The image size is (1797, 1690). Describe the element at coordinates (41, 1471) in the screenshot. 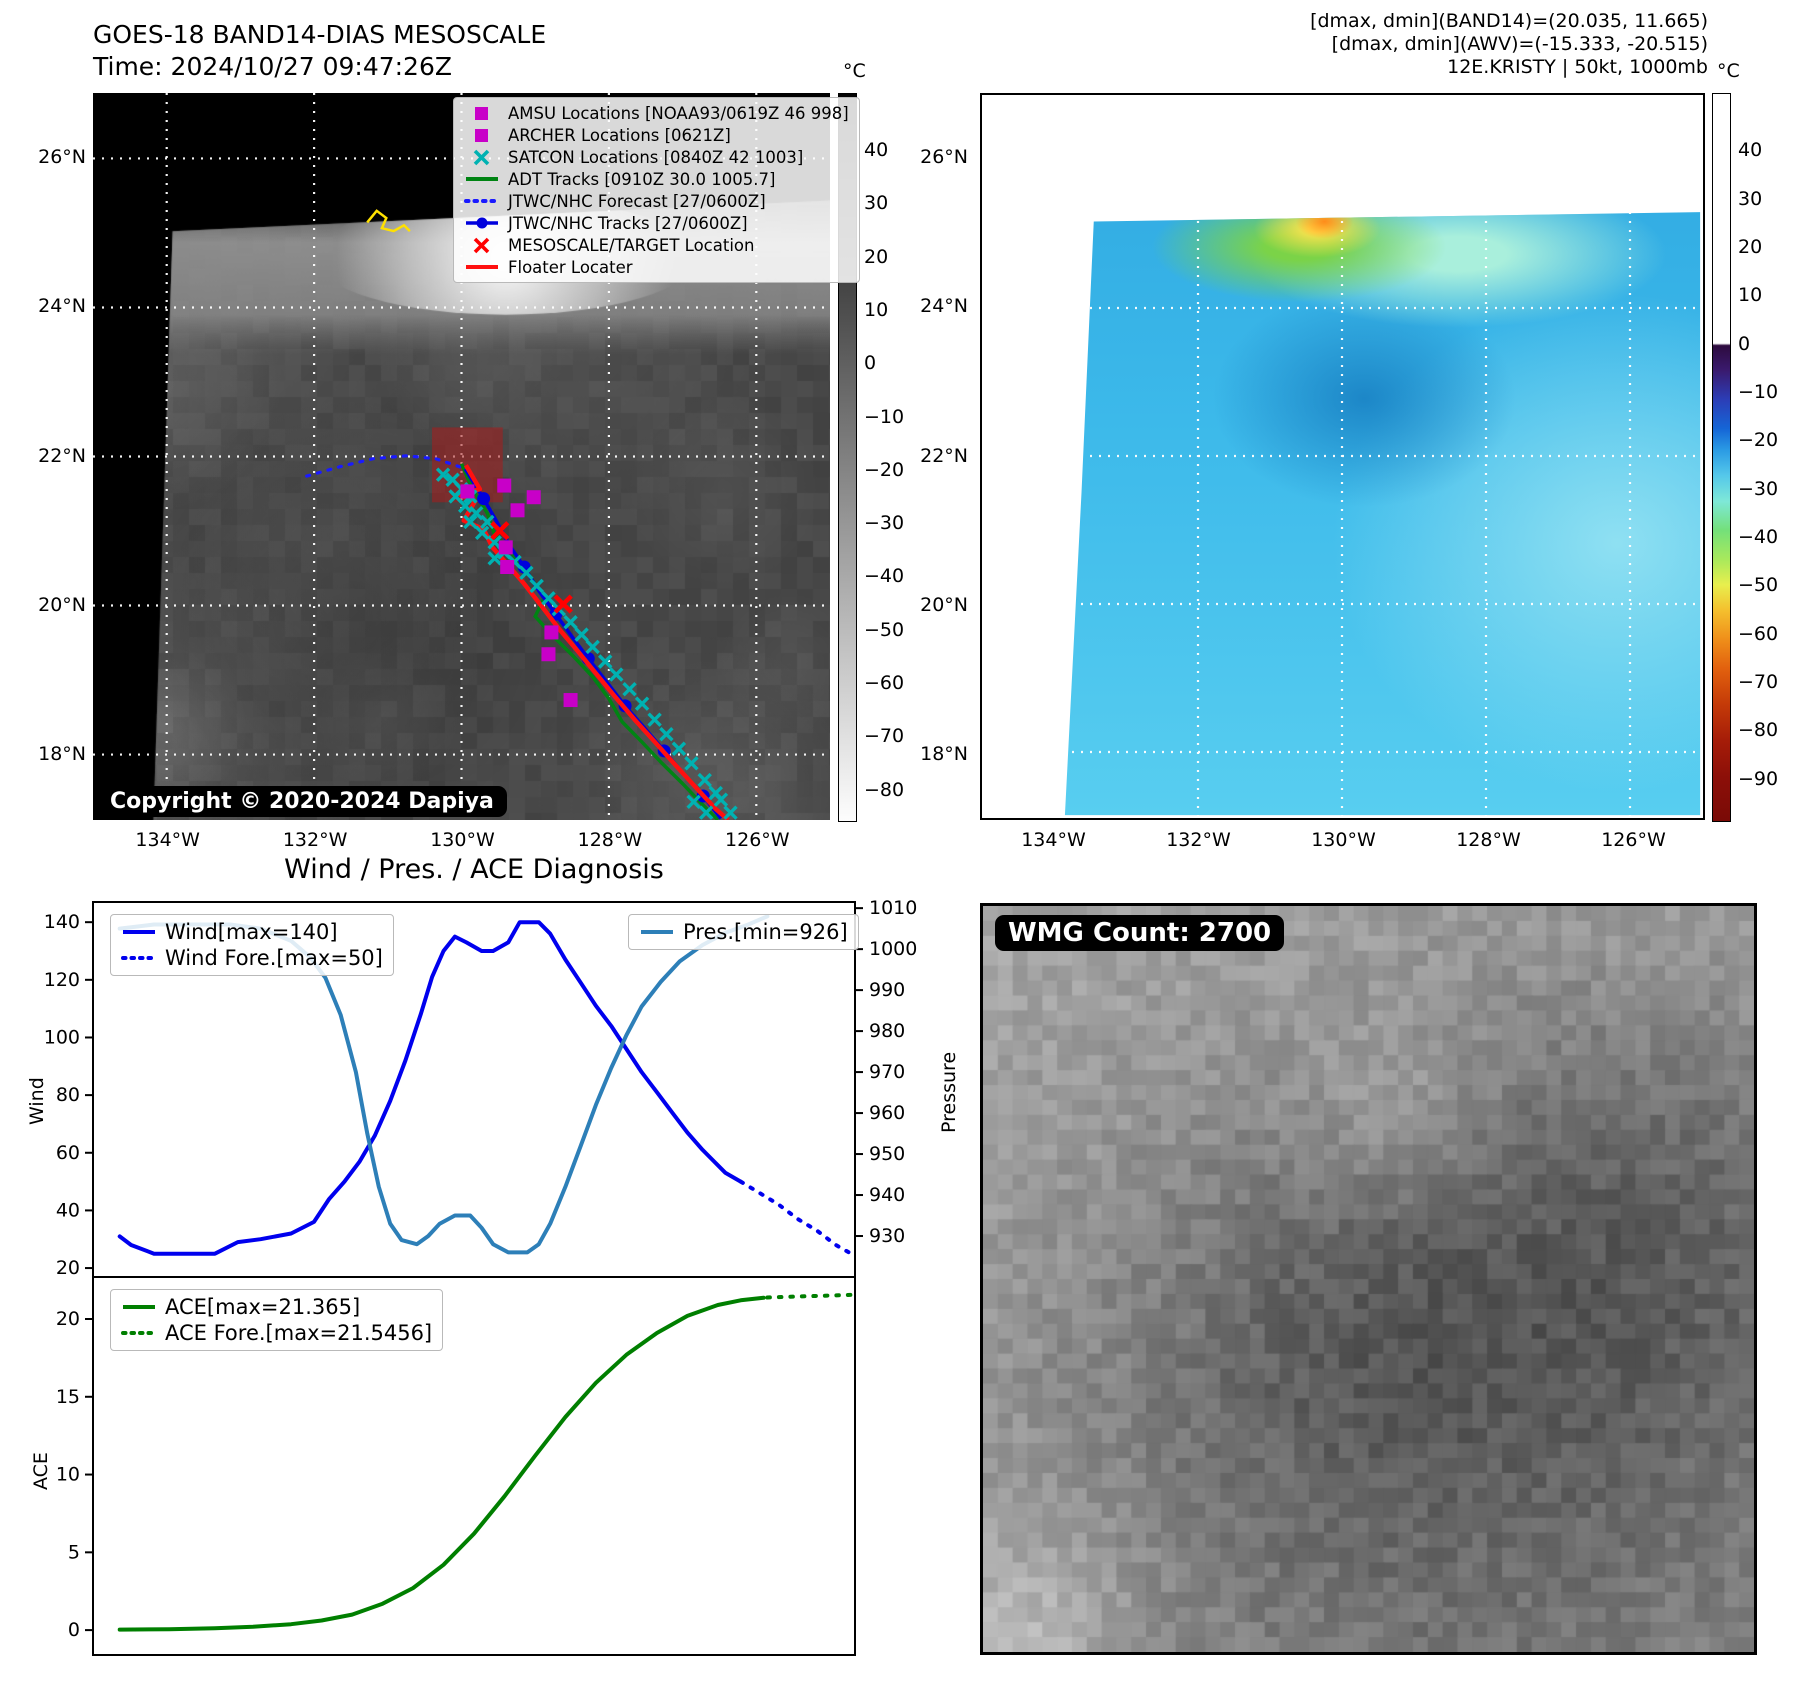

I see `ace-axis-label: ACE` at that location.